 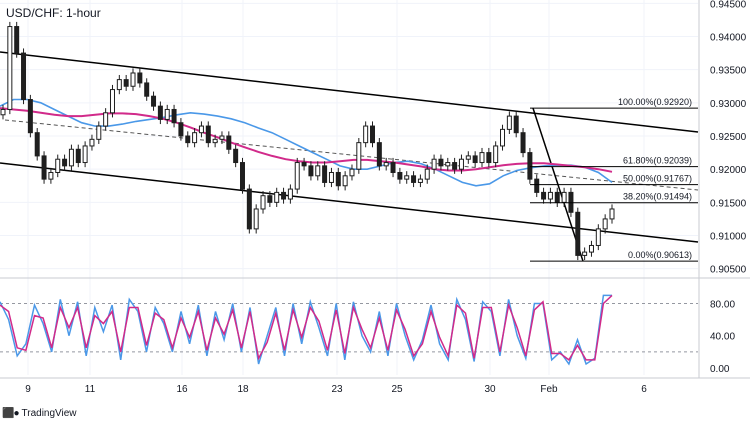 I want to click on price-tick-label: 0.93500, so click(x=728, y=71).